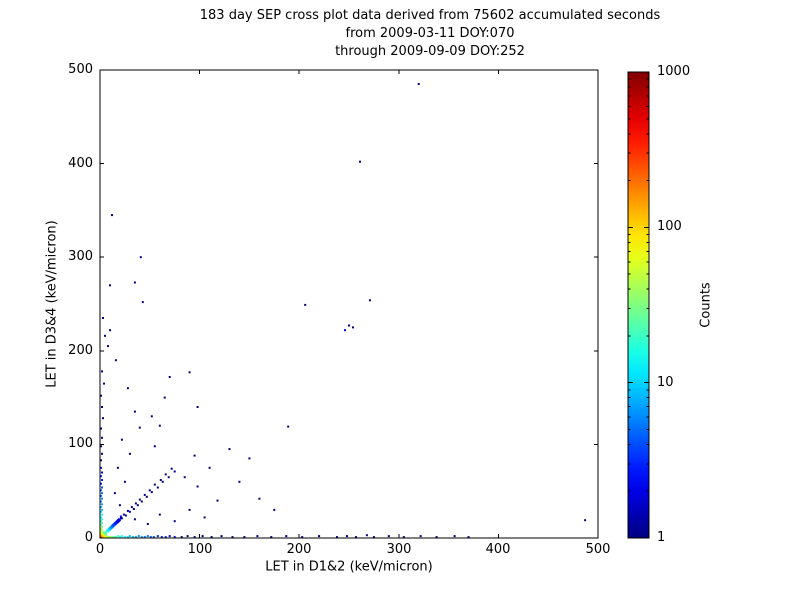 The image size is (800, 600). What do you see at coordinates (80, 443) in the screenshot?
I see `y-tick-label-100: 100` at bounding box center [80, 443].